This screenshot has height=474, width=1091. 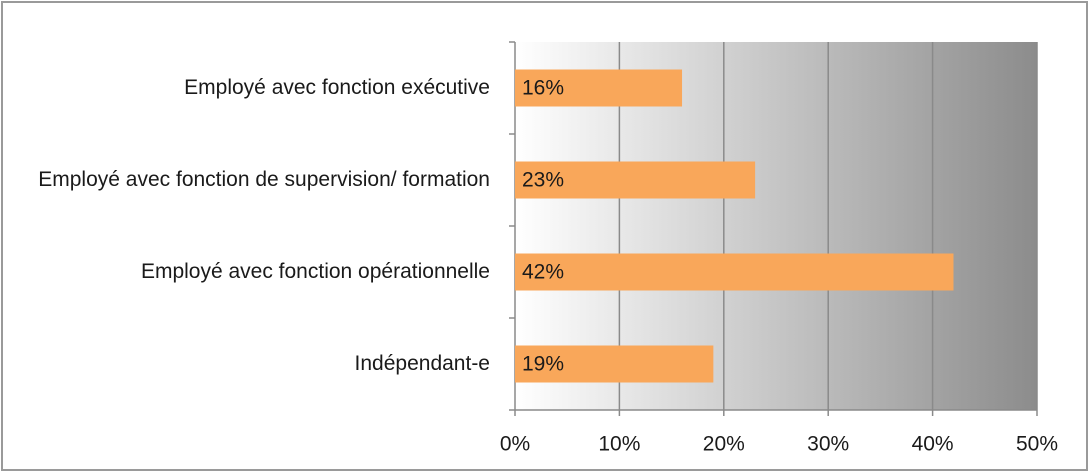 What do you see at coordinates (619, 444) in the screenshot?
I see `x-tick-label: 10%` at bounding box center [619, 444].